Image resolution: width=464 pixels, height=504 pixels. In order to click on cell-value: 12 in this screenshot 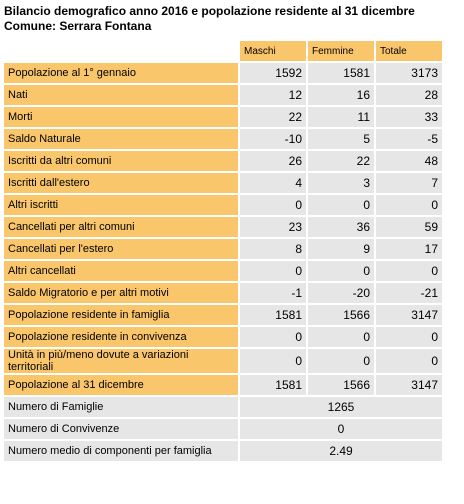, I will do `click(273, 95)`.